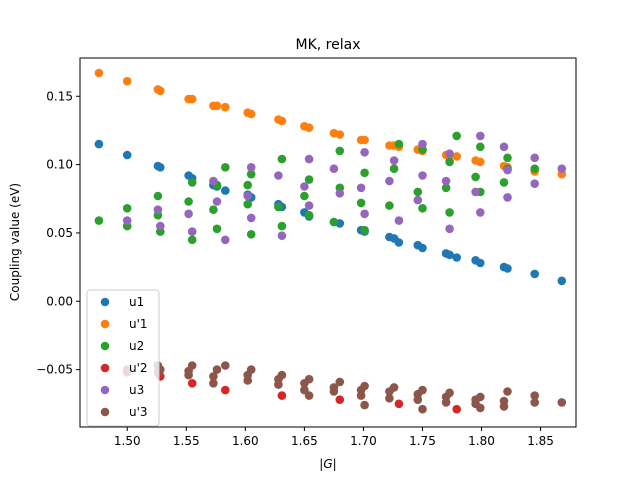 Image resolution: width=640 pixels, height=480 pixels. I want to click on x-axis-label: |G|, so click(327, 464).